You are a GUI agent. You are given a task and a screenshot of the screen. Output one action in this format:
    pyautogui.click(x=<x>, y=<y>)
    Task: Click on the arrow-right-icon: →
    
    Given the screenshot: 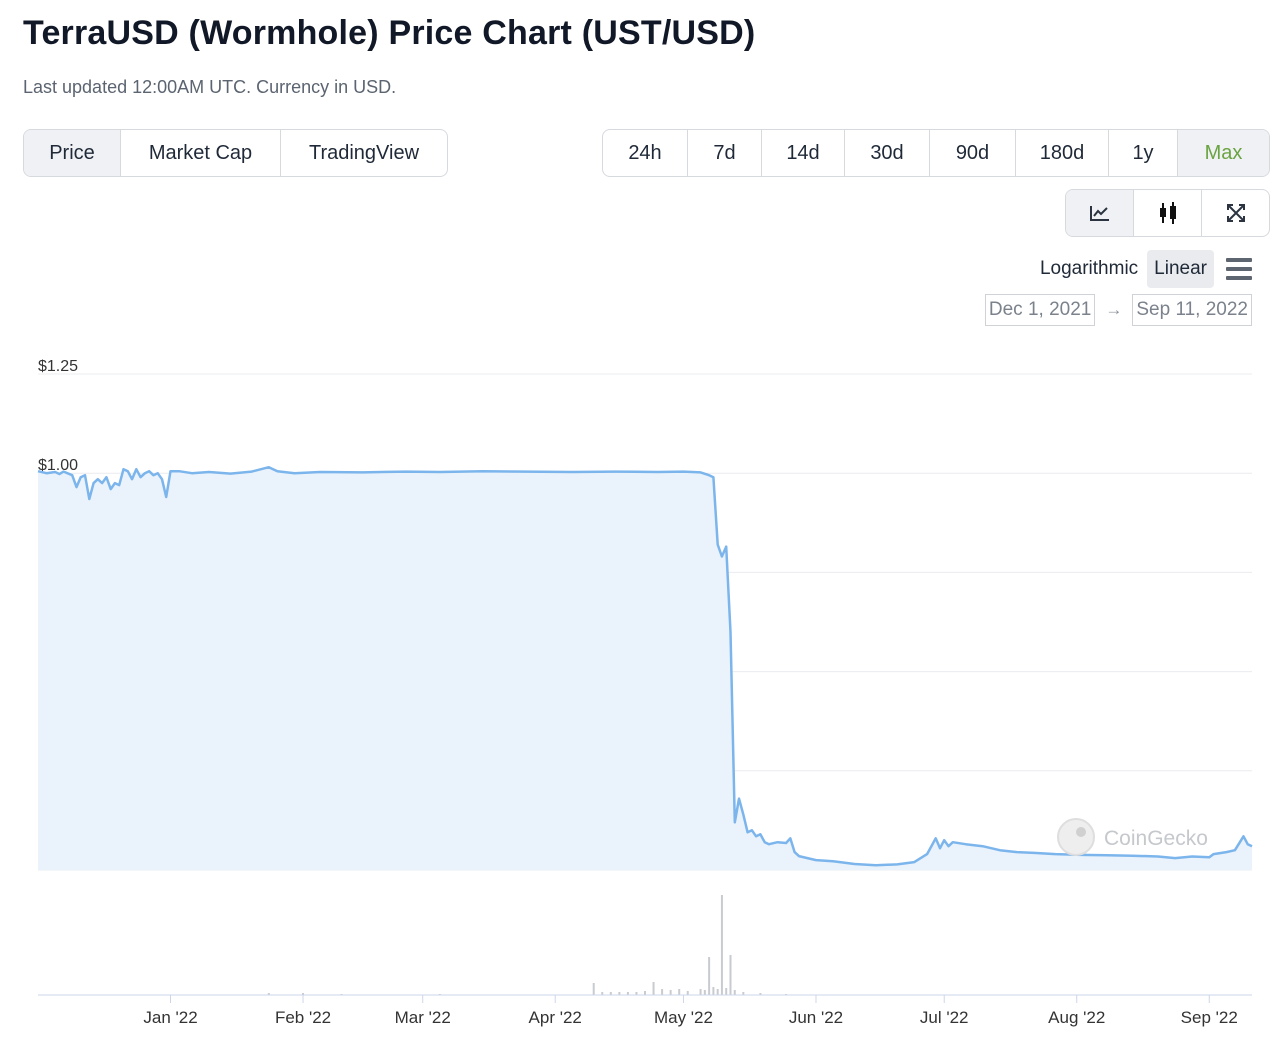 What is the action you would take?
    pyautogui.click(x=1114, y=309)
    